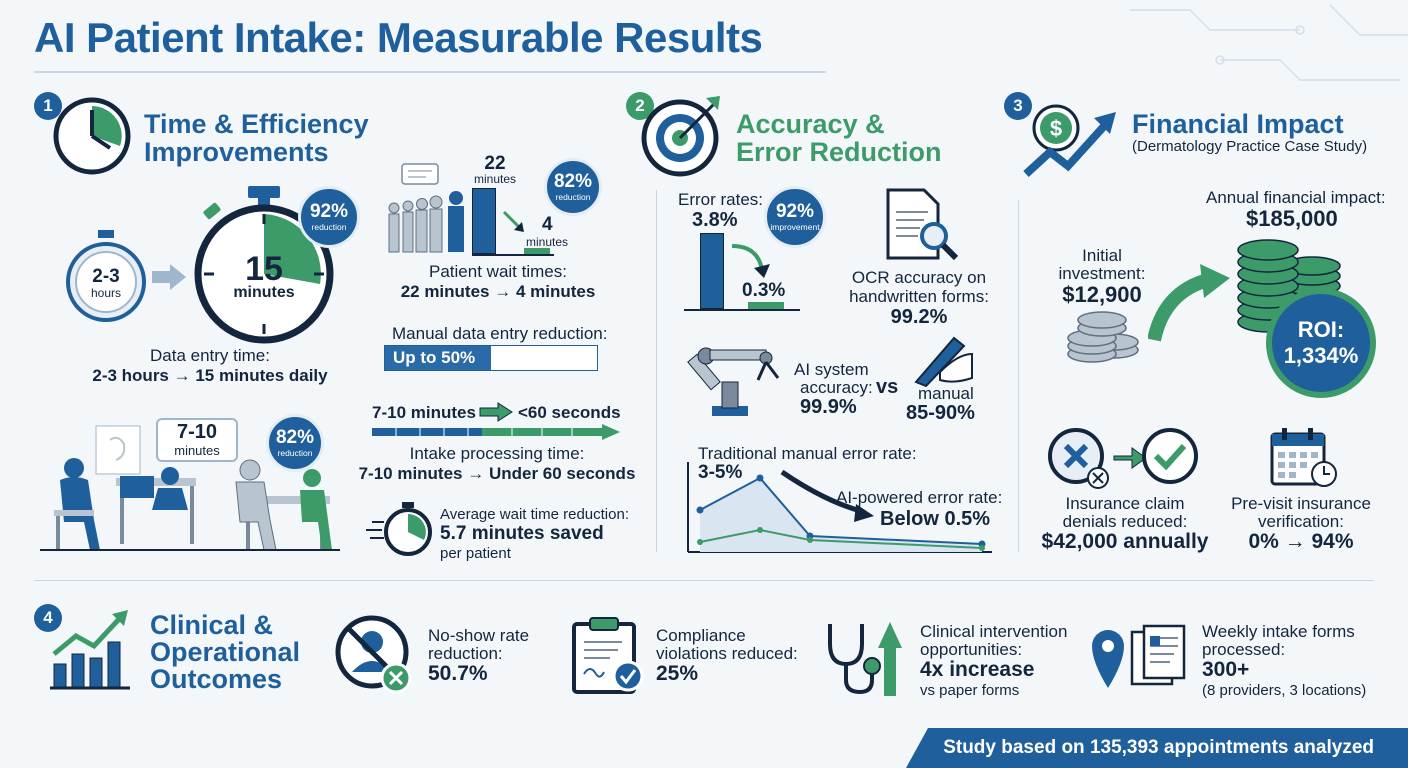  What do you see at coordinates (430, 72) in the screenshot?
I see `title-divider` at bounding box center [430, 72].